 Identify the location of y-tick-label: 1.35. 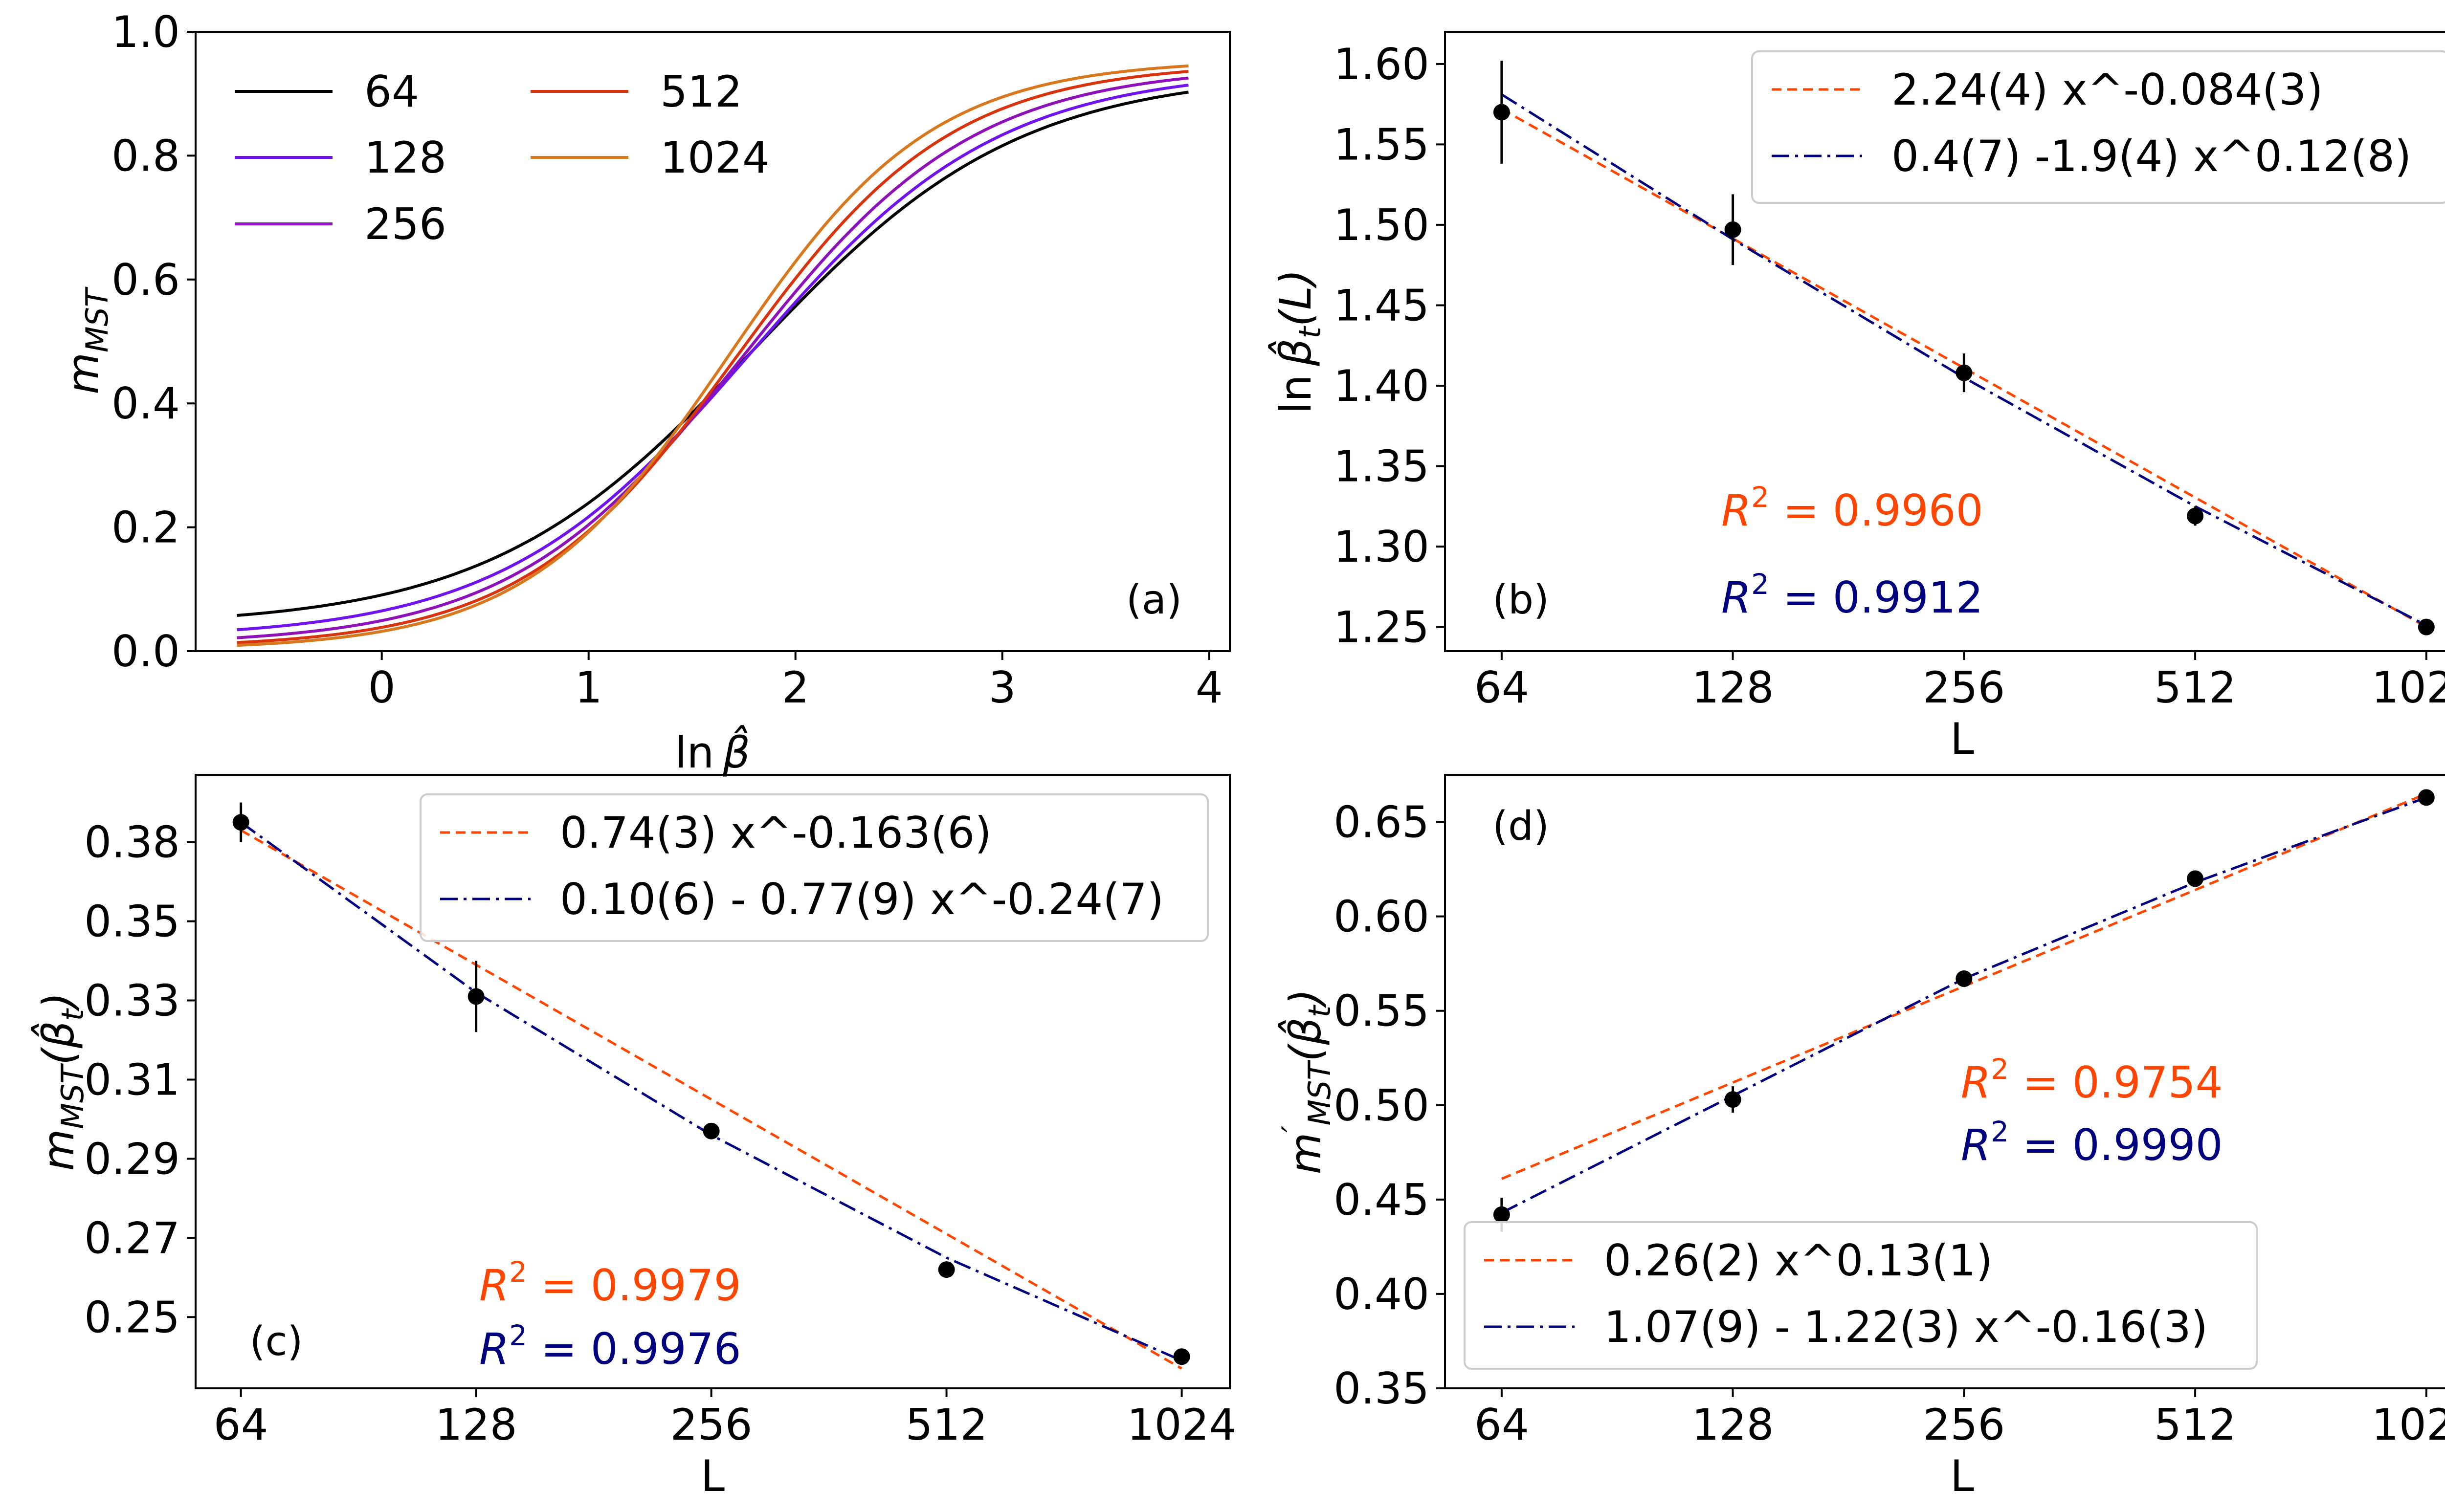
(1381, 466).